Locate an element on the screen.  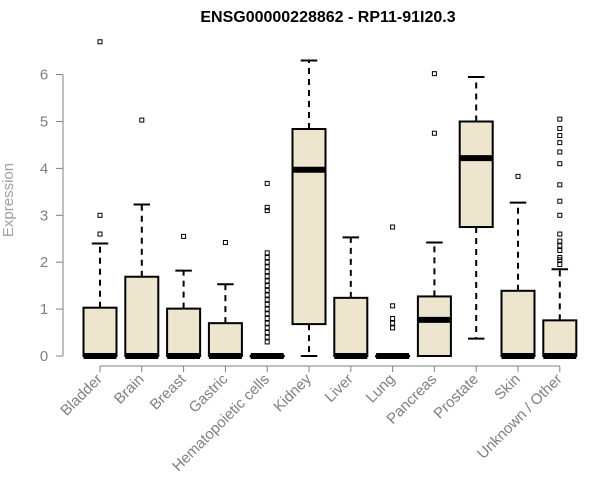
x-tick-label: Lung is located at coordinates (381, 389).